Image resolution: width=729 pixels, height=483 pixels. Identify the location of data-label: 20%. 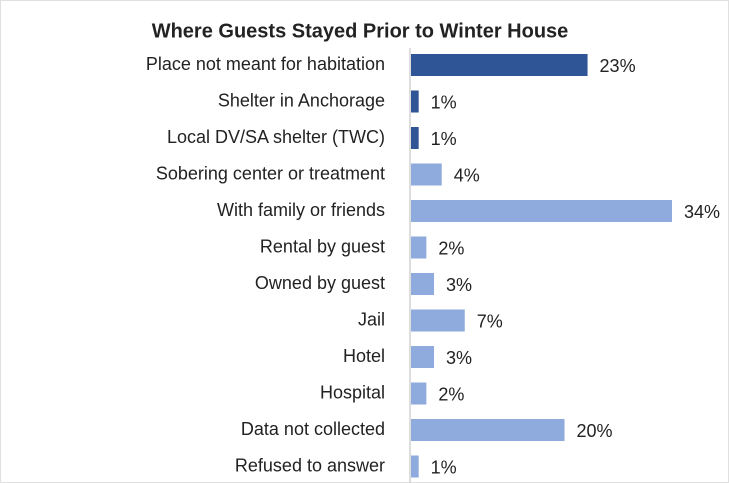
(595, 431).